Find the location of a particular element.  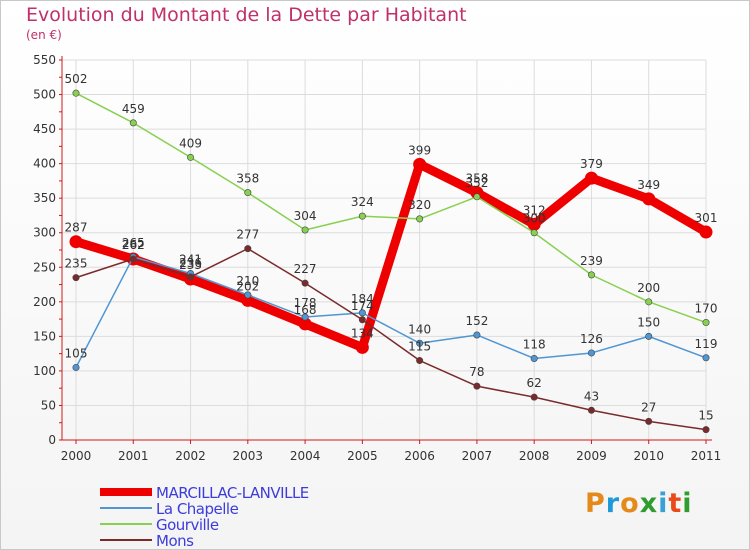

proxiti-logo: Proxiti is located at coordinates (639, 503).